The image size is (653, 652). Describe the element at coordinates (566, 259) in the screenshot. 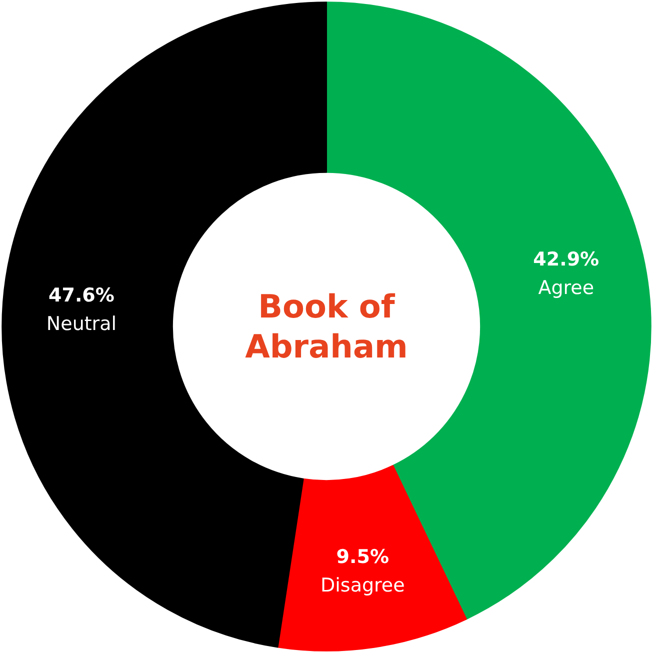

I see `data-label: 42.9%` at that location.